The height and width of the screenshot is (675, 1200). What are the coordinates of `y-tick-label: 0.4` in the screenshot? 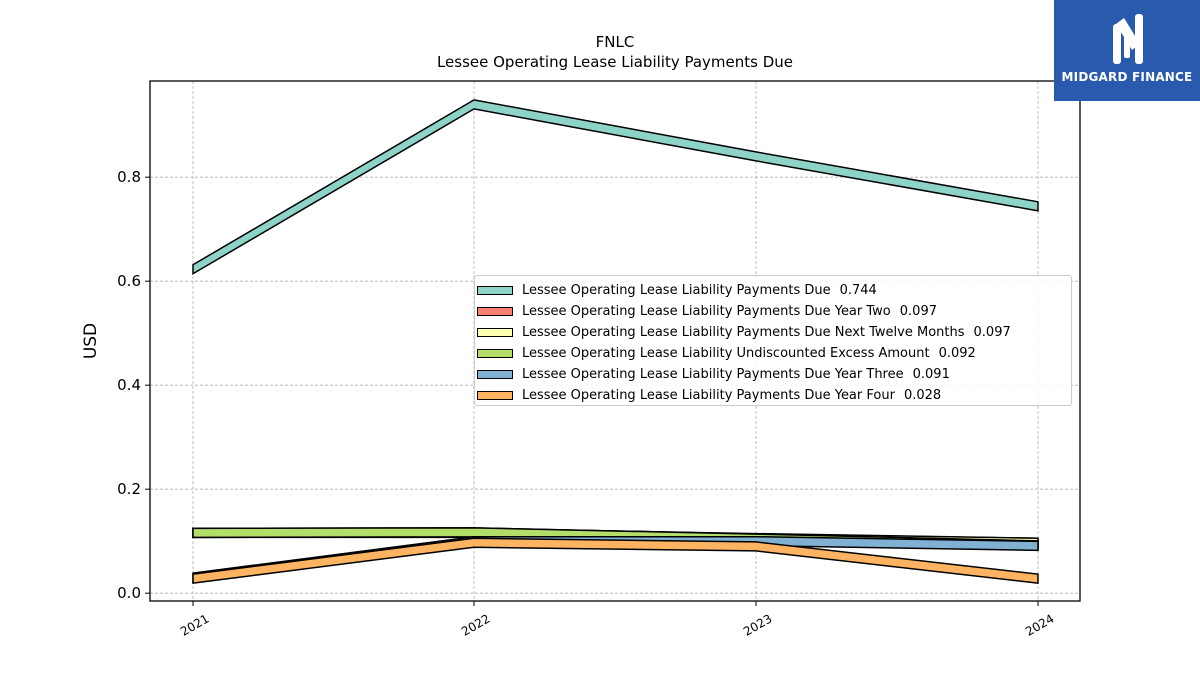 It's located at (129, 385).